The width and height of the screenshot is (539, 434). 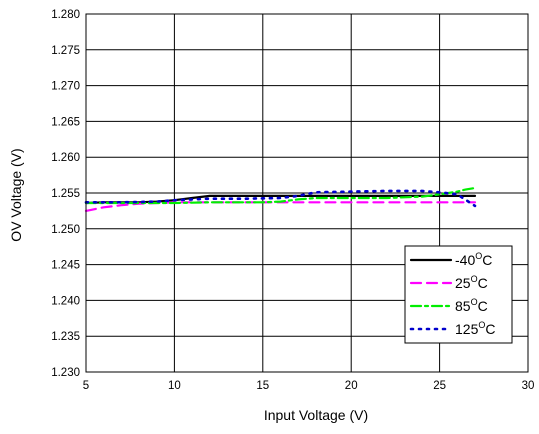 What do you see at coordinates (65, 51) in the screenshot?
I see `y-tick-label: 1.275` at bounding box center [65, 51].